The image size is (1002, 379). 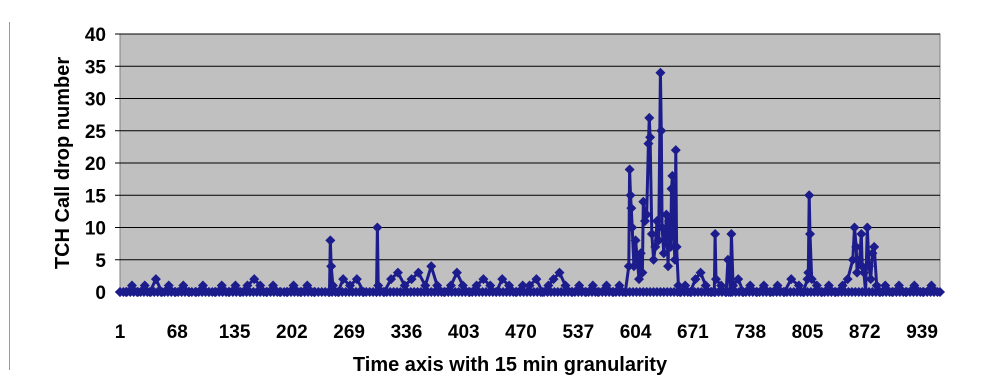 What do you see at coordinates (349, 332) in the screenshot?
I see `x-tick-label: 269` at bounding box center [349, 332].